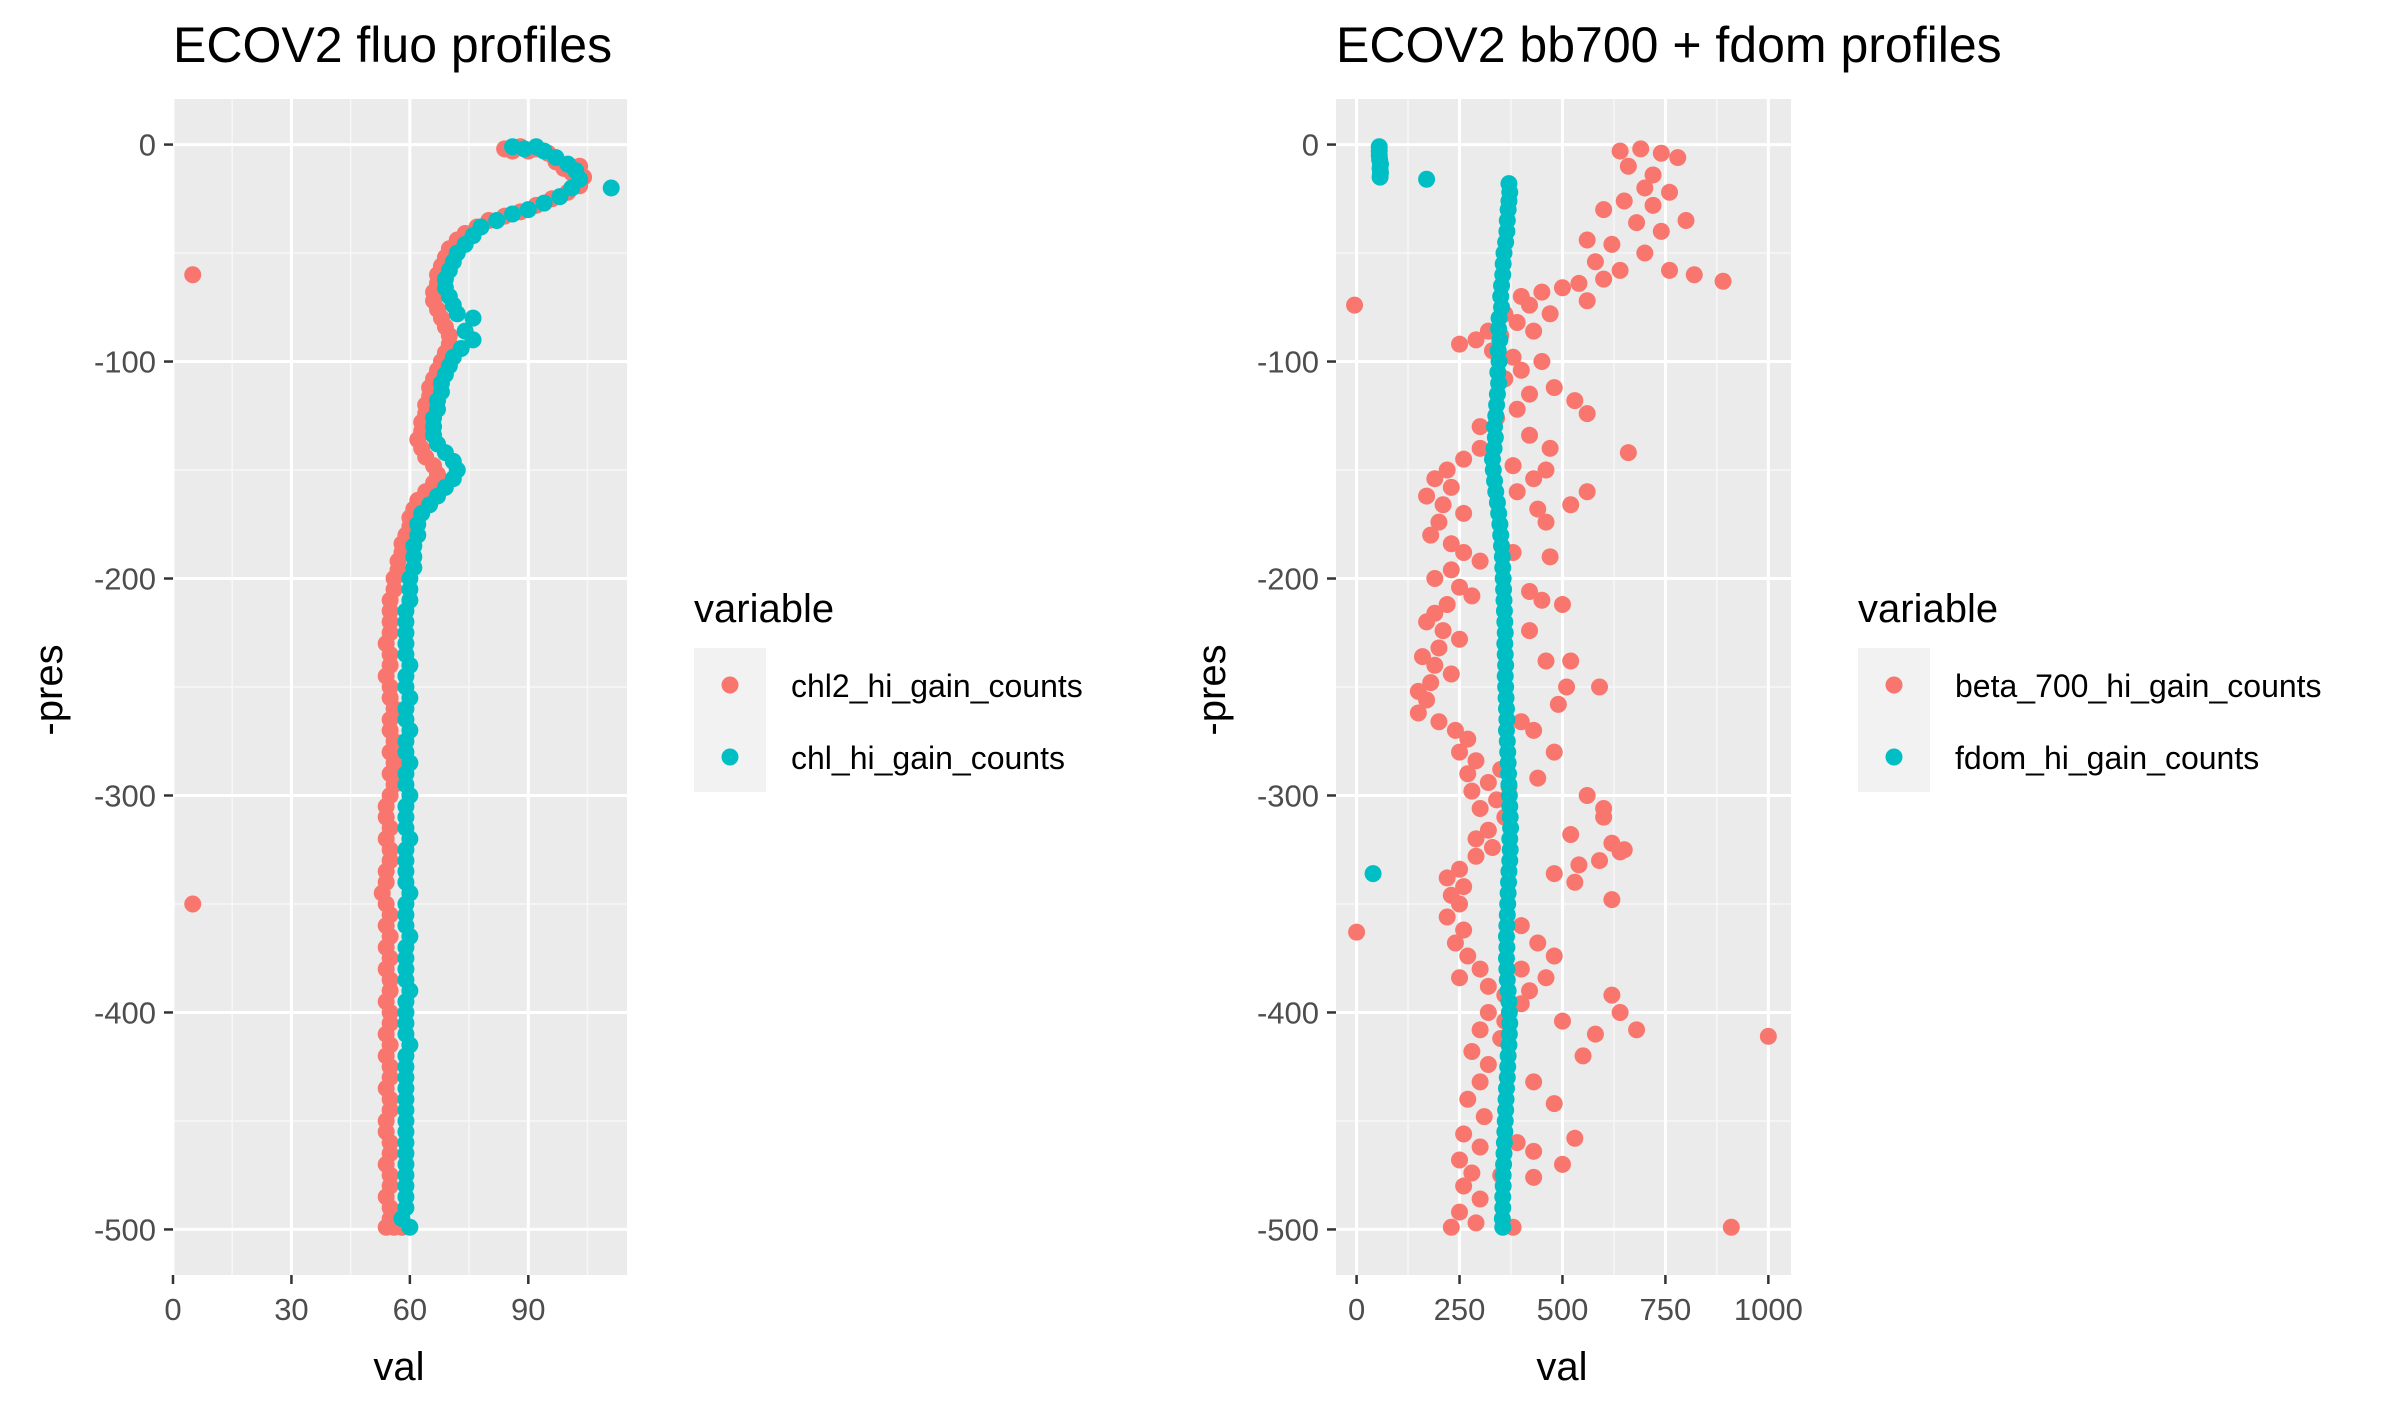  I want to click on legend-key-chl, so click(730, 757).